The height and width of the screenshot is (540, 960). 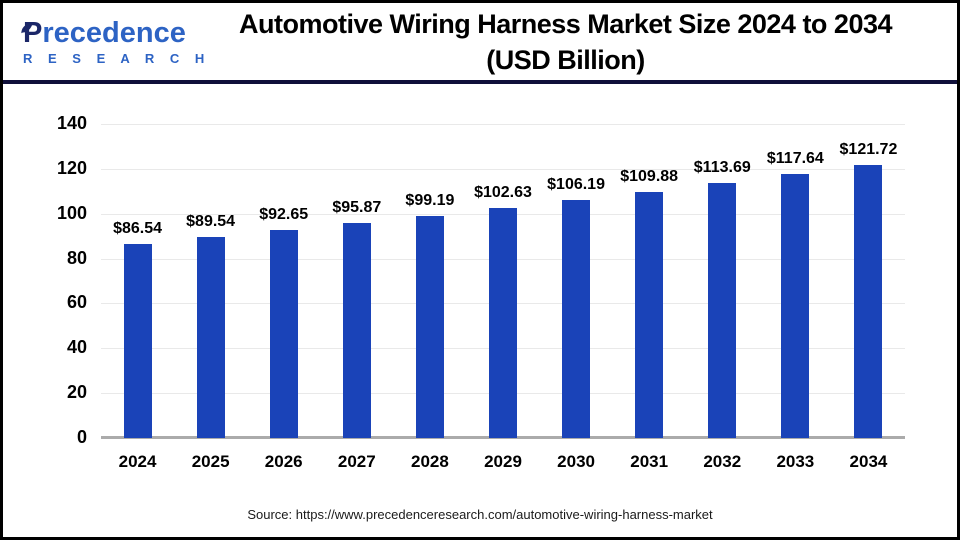 I want to click on x-tick-label: 2027, so click(x=356, y=461).